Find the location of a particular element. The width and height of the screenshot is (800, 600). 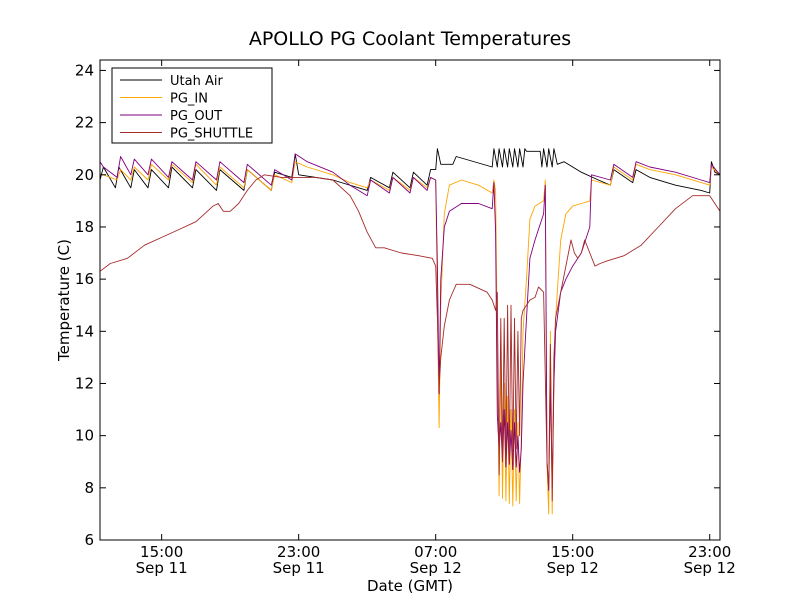

legend-label-pg-in: PG_IN is located at coordinates (189, 99).